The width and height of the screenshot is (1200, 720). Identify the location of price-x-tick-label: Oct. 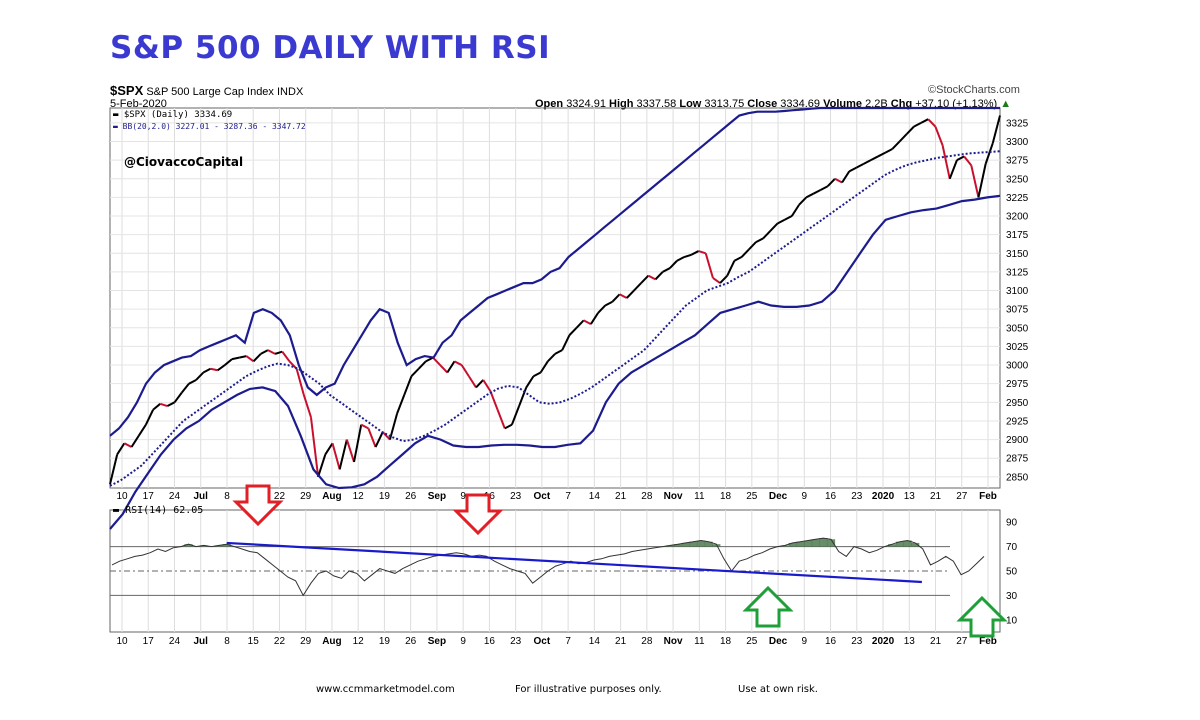
(542, 496).